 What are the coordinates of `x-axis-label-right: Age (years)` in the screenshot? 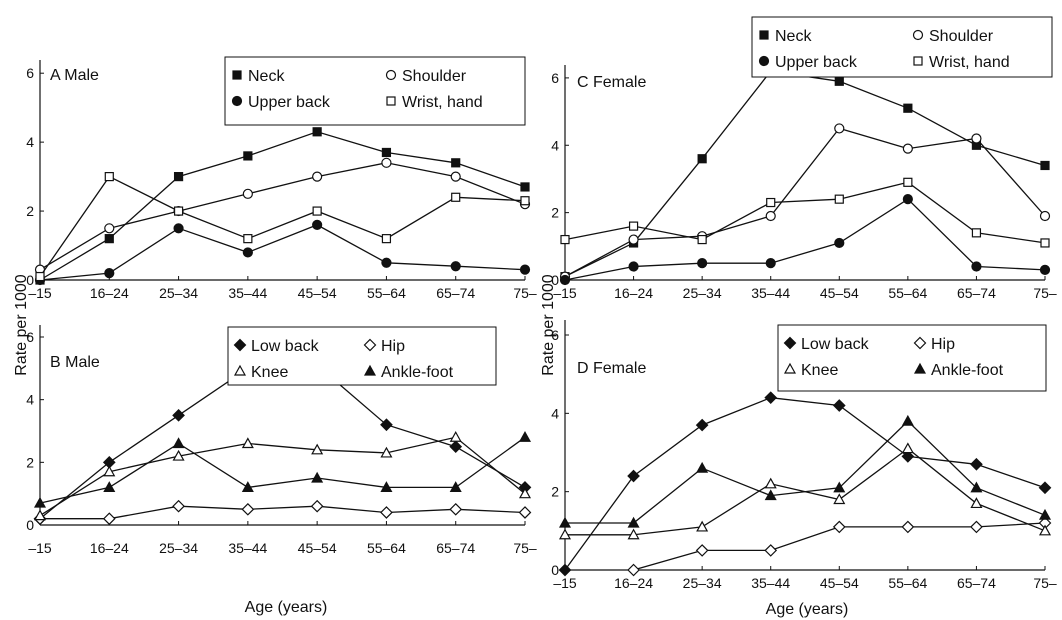 It's located at (807, 609).